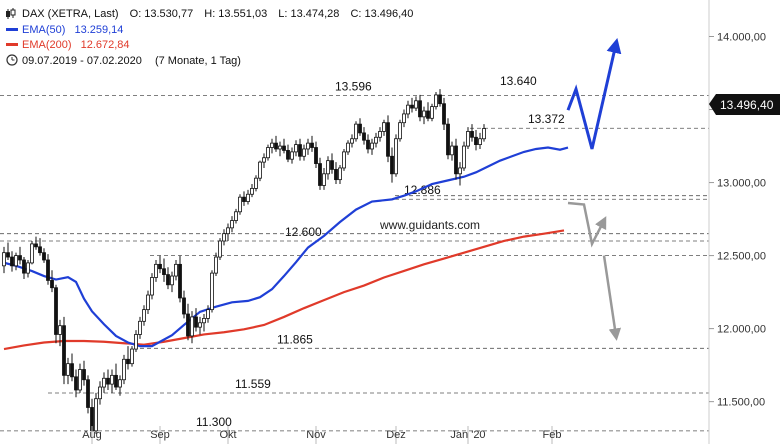 The width and height of the screenshot is (780, 444). What do you see at coordinates (552, 435) in the screenshot?
I see `x-tick-label: Feb` at bounding box center [552, 435].